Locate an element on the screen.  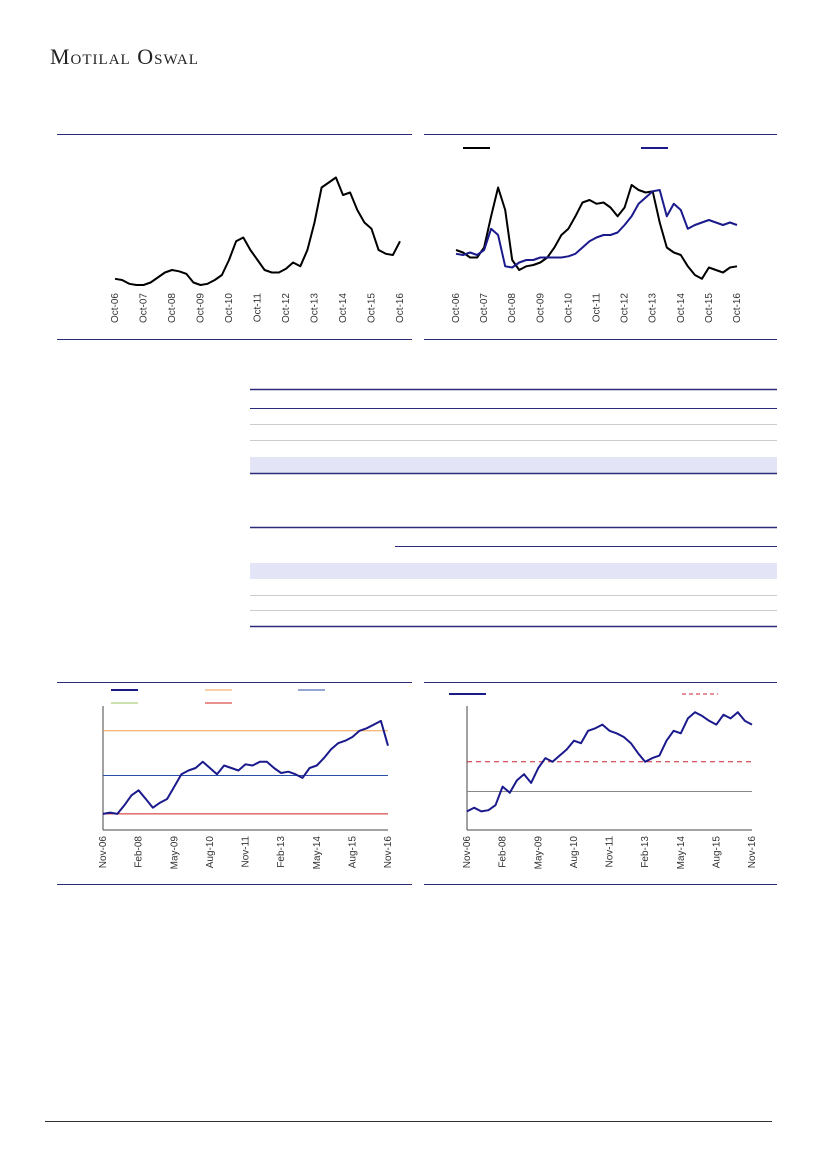
logo: Motilal Oswal is located at coordinates (124, 56).